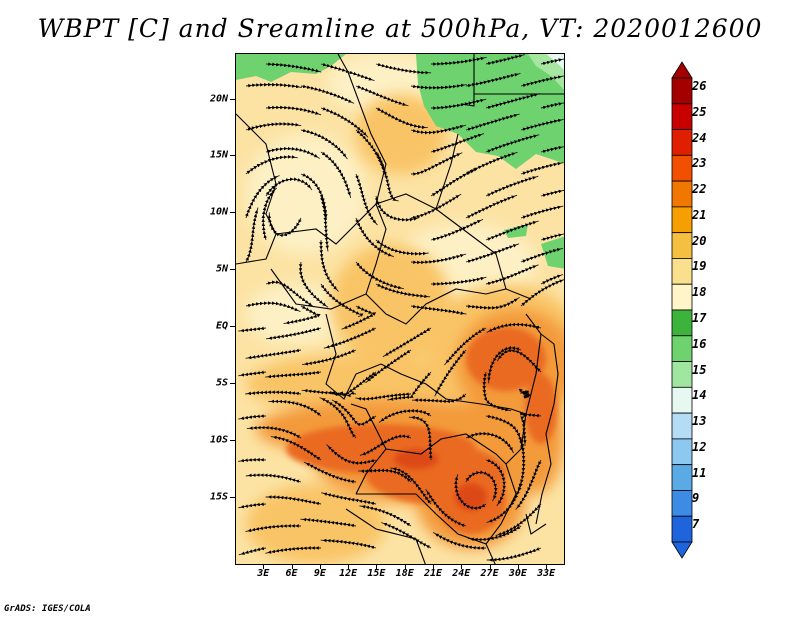 This screenshot has width=800, height=618. What do you see at coordinates (546, 573) in the screenshot?
I see `lon-label-33e: 33E` at bounding box center [546, 573].